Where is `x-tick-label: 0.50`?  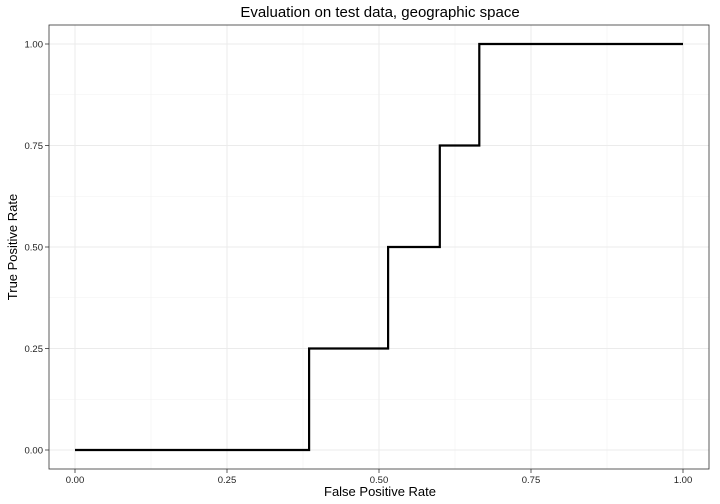 x-tick-label: 0.50 is located at coordinates (379, 480).